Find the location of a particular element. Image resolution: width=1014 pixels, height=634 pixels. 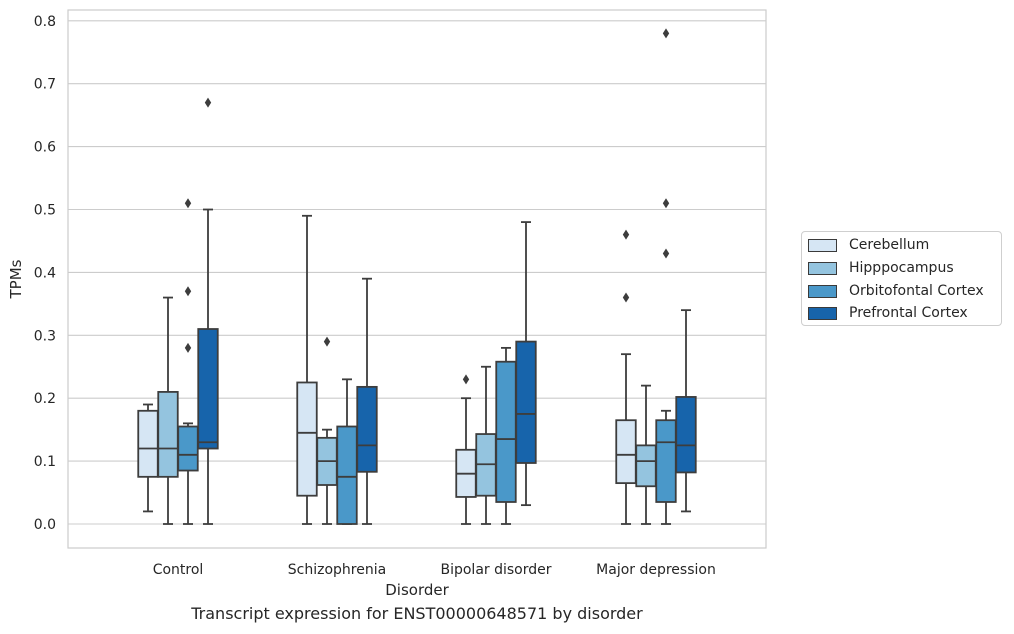

y-tick-label: 0.4 is located at coordinates (45, 273).